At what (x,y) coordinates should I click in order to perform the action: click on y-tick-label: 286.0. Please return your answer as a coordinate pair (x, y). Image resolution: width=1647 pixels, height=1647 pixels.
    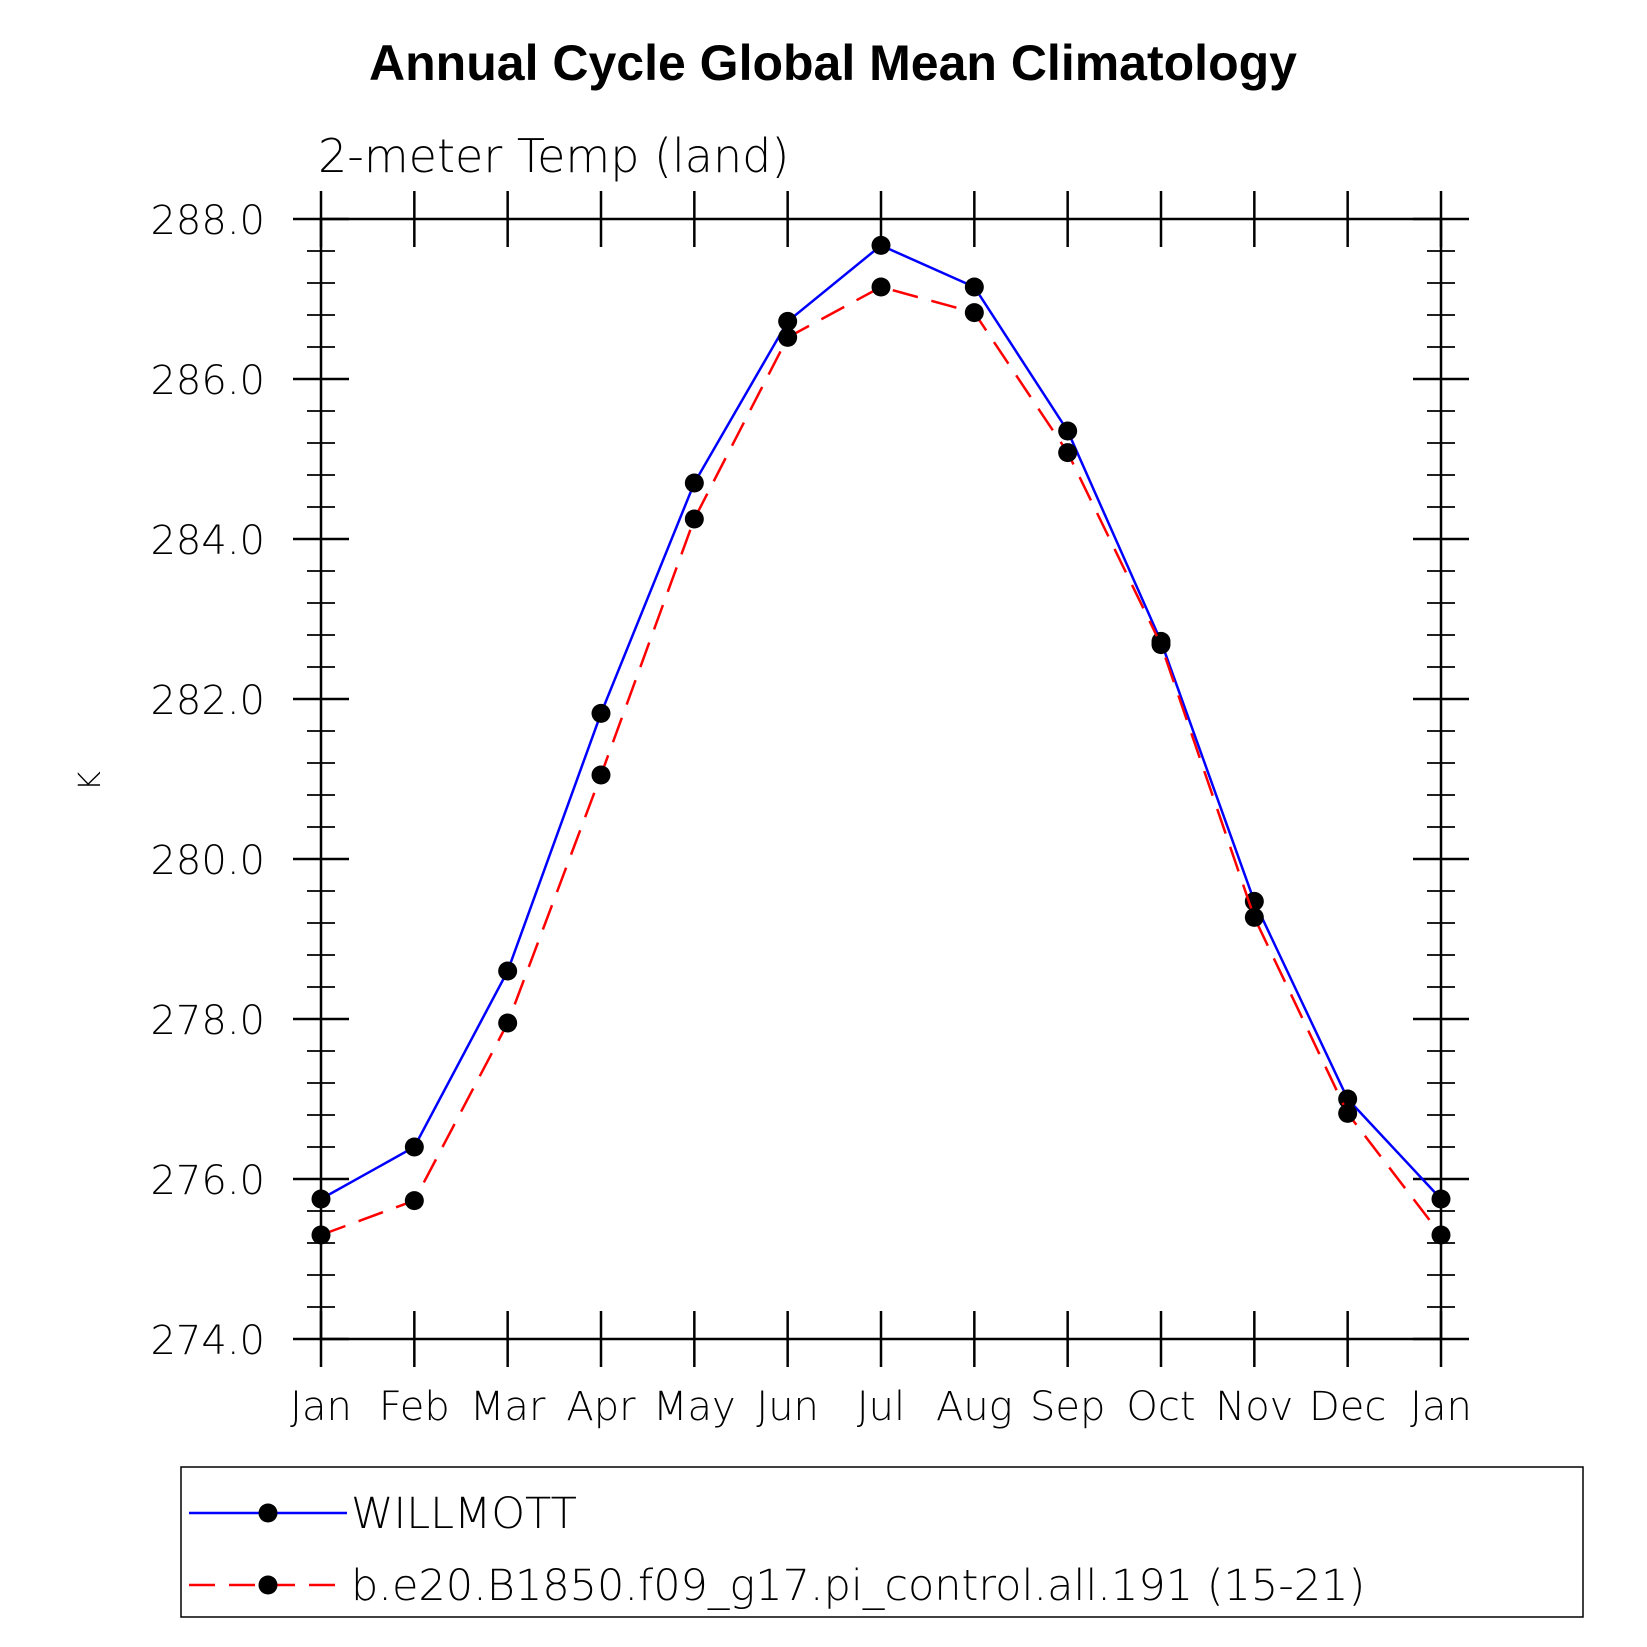
    Looking at the image, I should click on (207, 381).